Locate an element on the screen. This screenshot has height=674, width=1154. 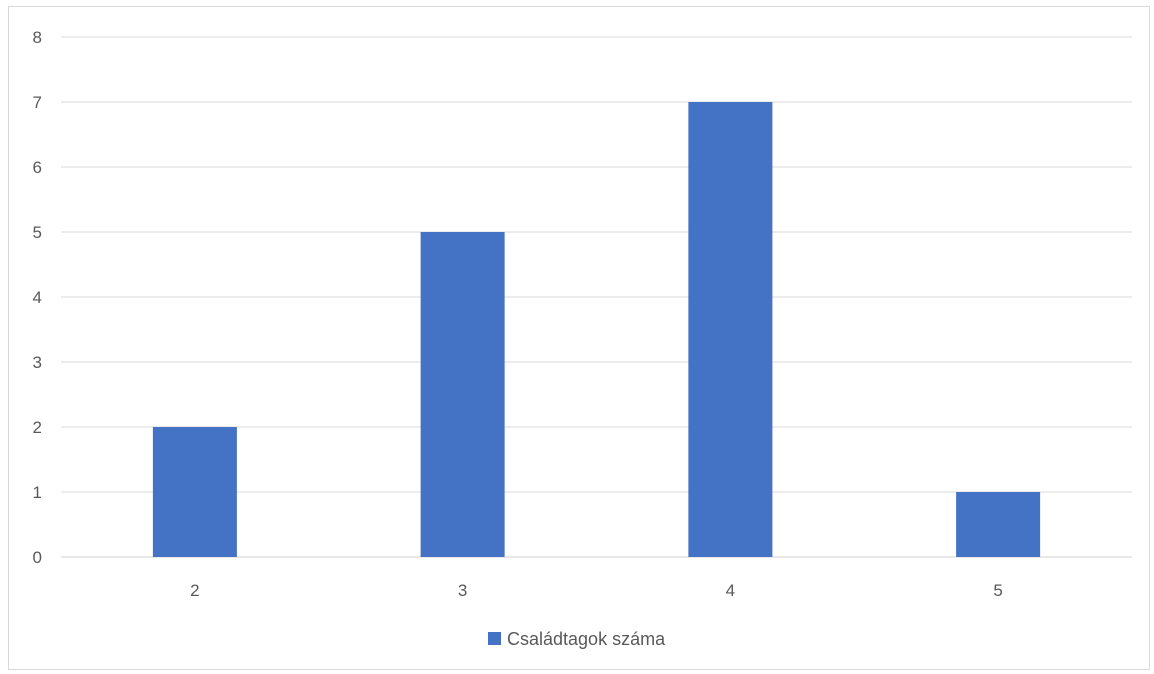
y-tick-label: 5 is located at coordinates (37, 232).